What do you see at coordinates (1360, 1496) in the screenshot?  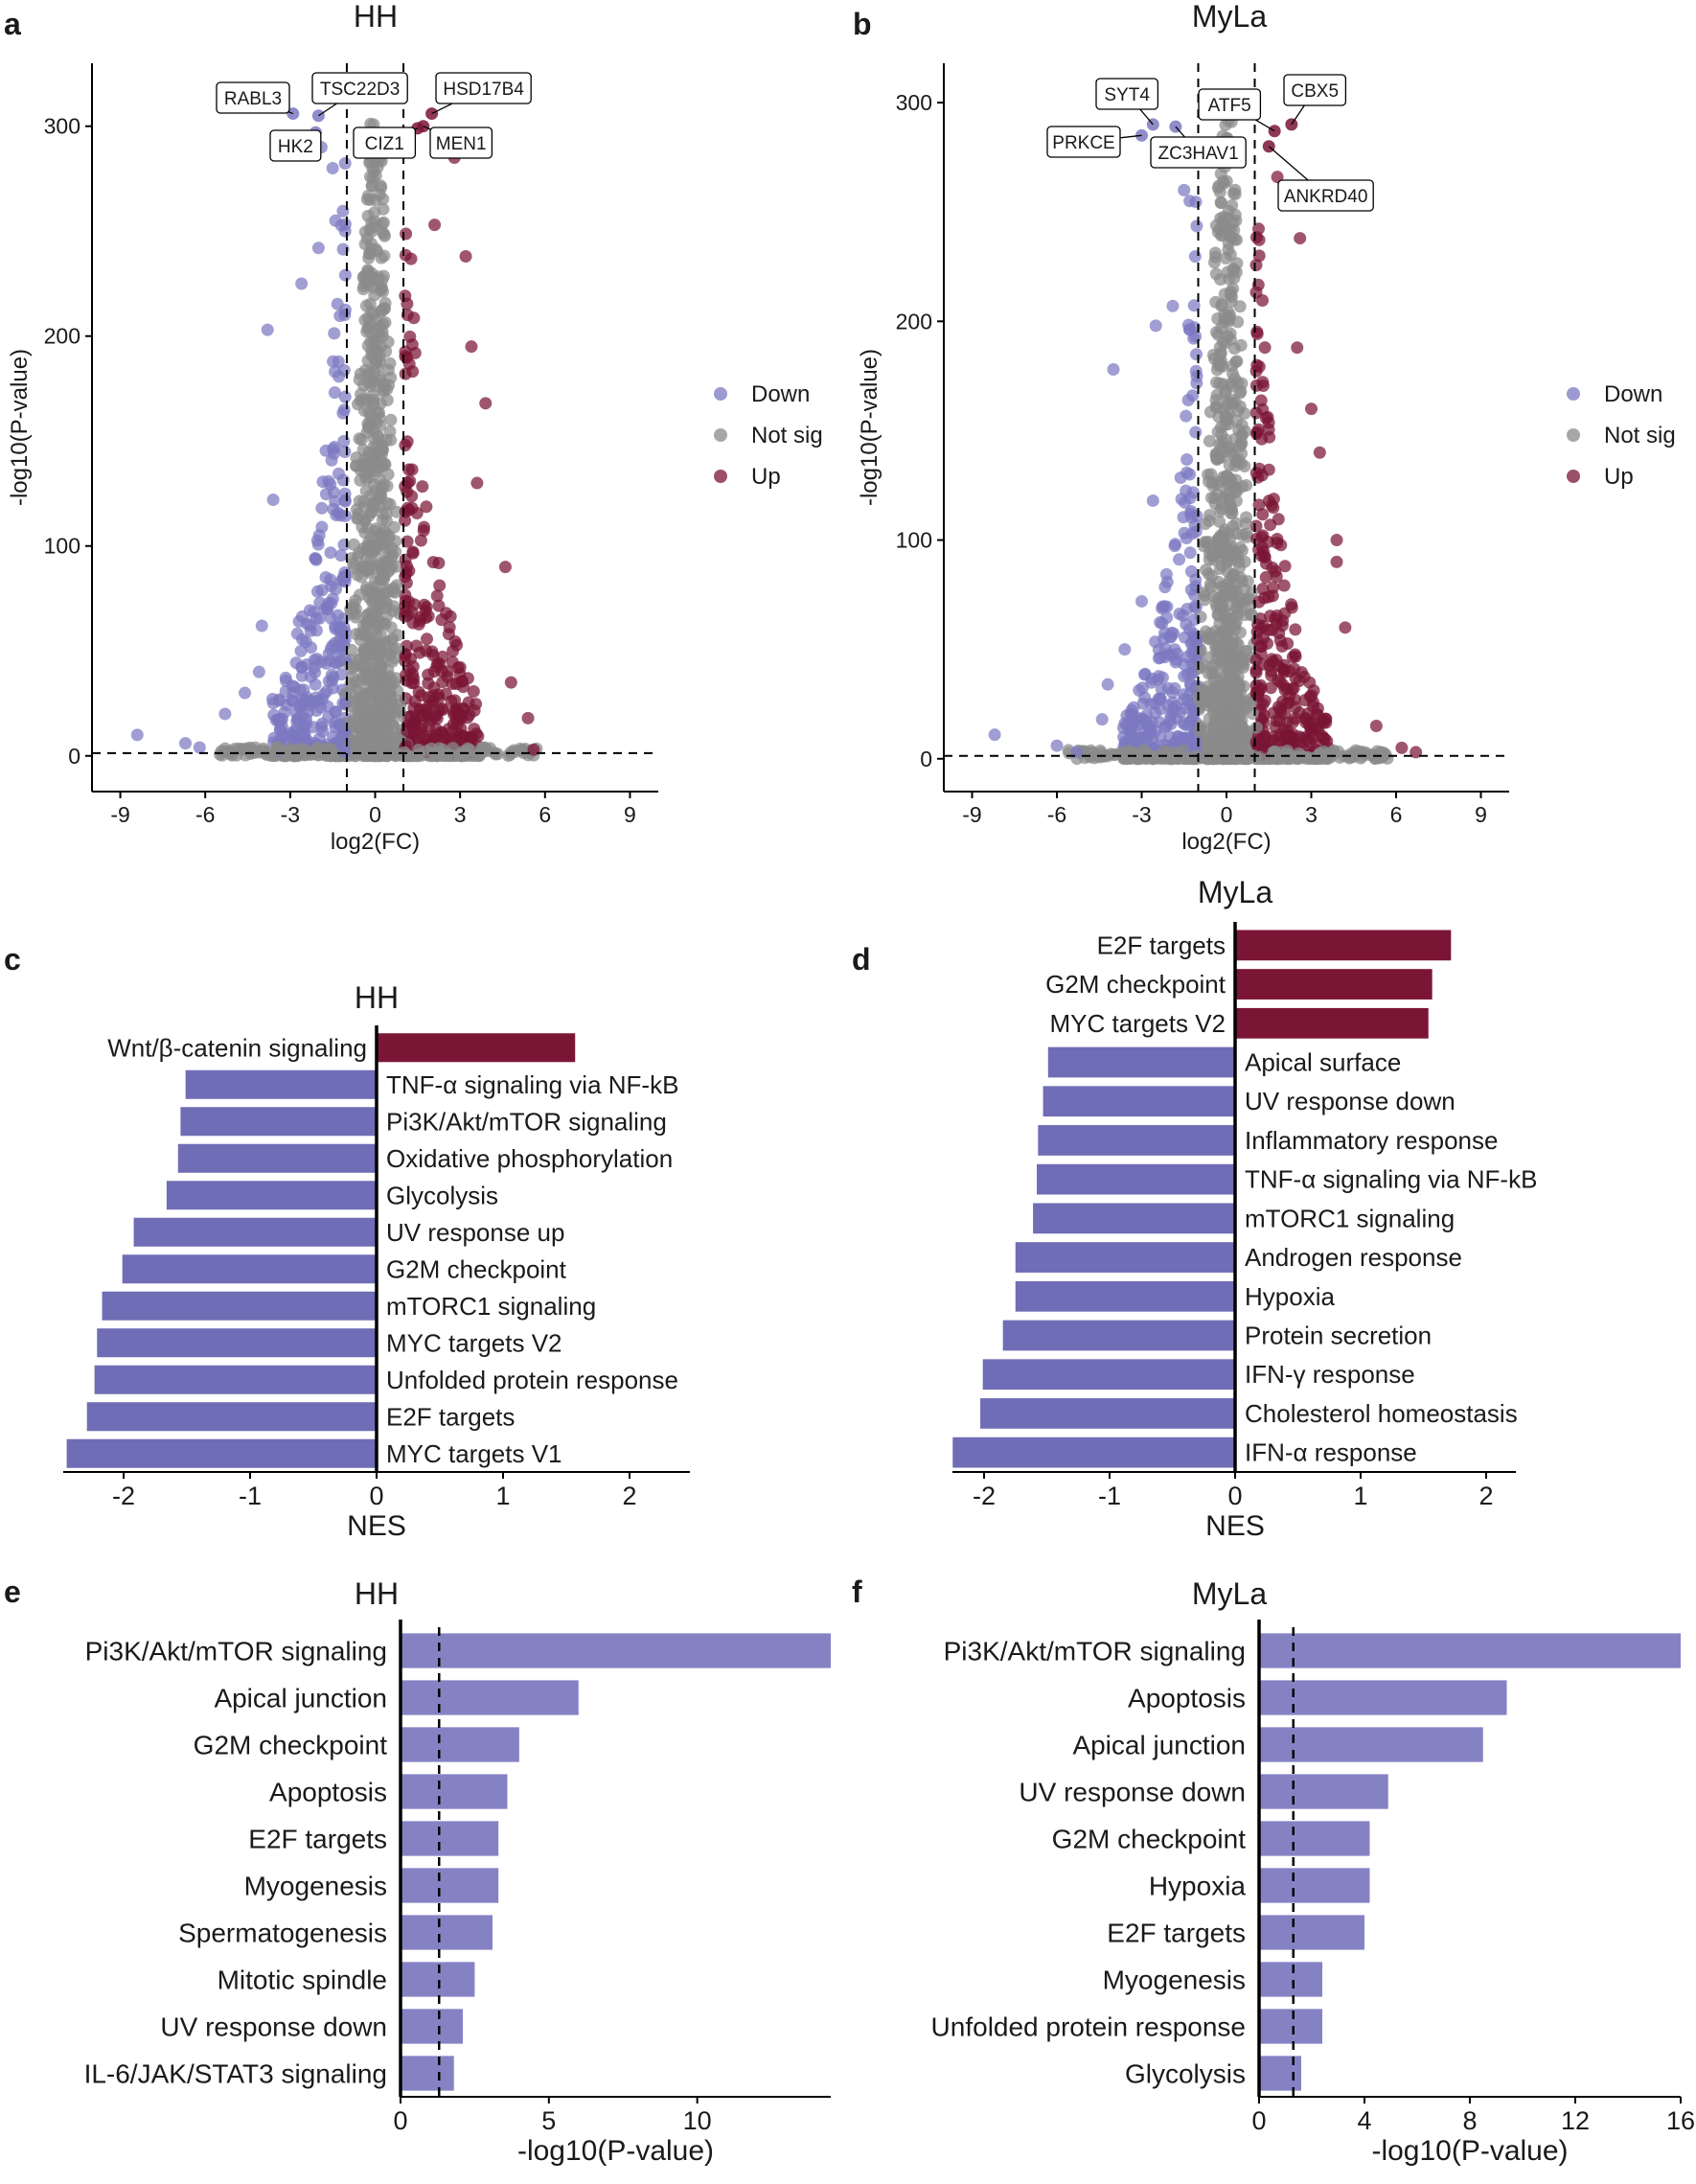 I see `x-tick-label: 1` at bounding box center [1360, 1496].